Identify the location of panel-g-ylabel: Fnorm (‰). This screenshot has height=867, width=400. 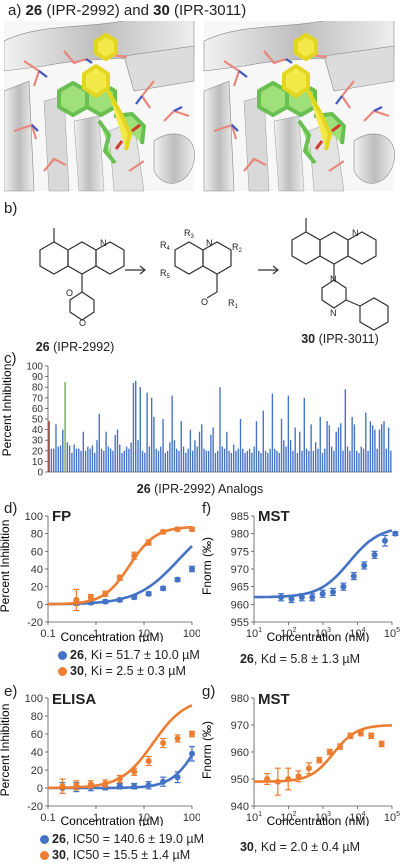
(207, 750).